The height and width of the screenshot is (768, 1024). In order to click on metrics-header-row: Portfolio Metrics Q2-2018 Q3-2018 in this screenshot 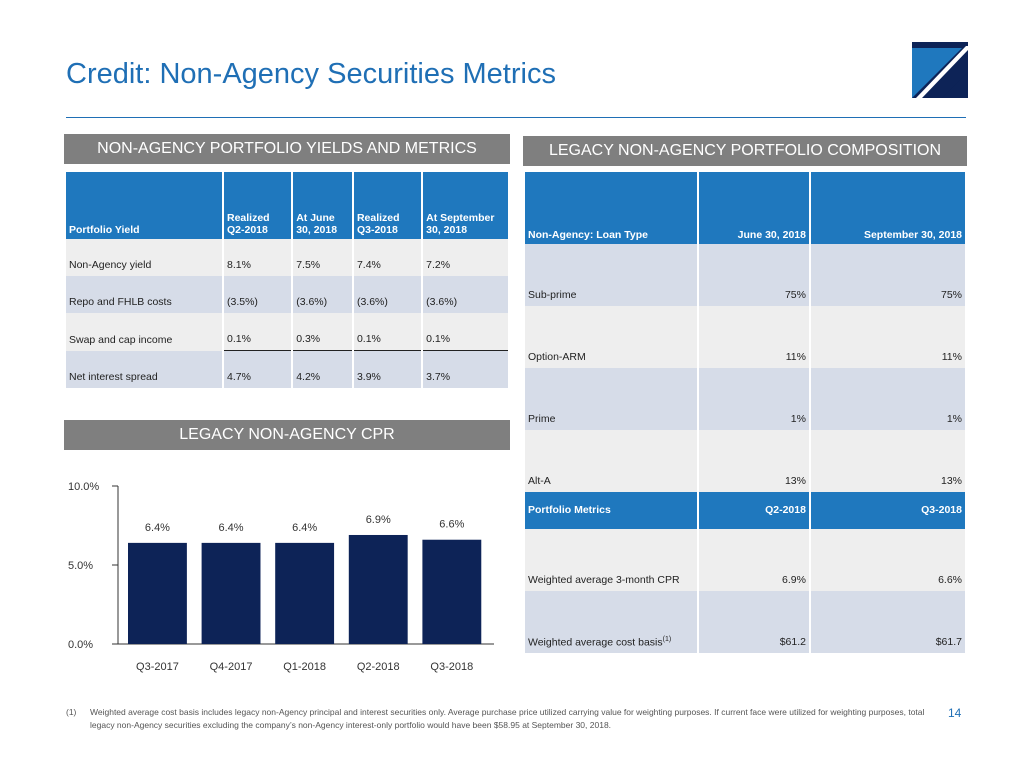, I will do `click(745, 510)`.